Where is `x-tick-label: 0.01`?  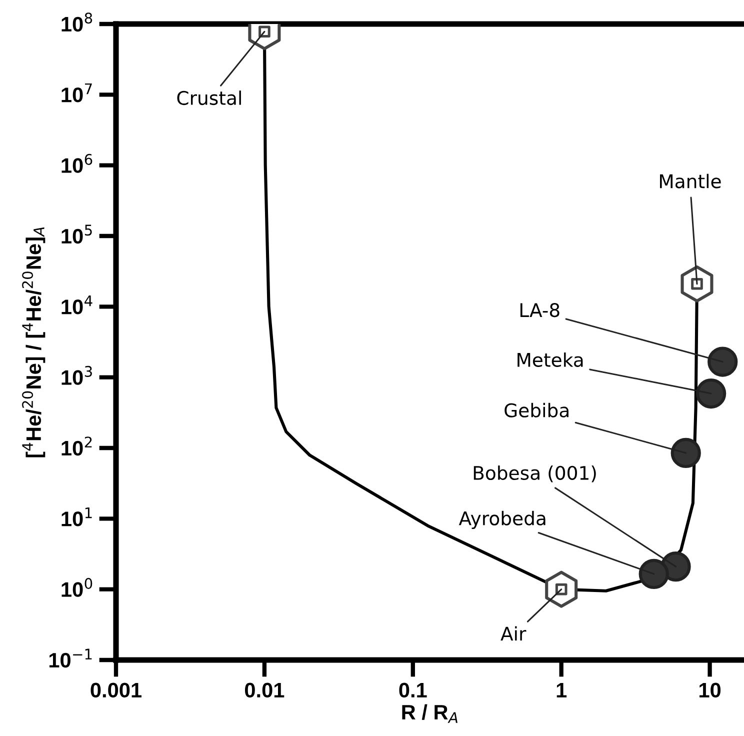
x-tick-label: 0.01 is located at coordinates (264, 690).